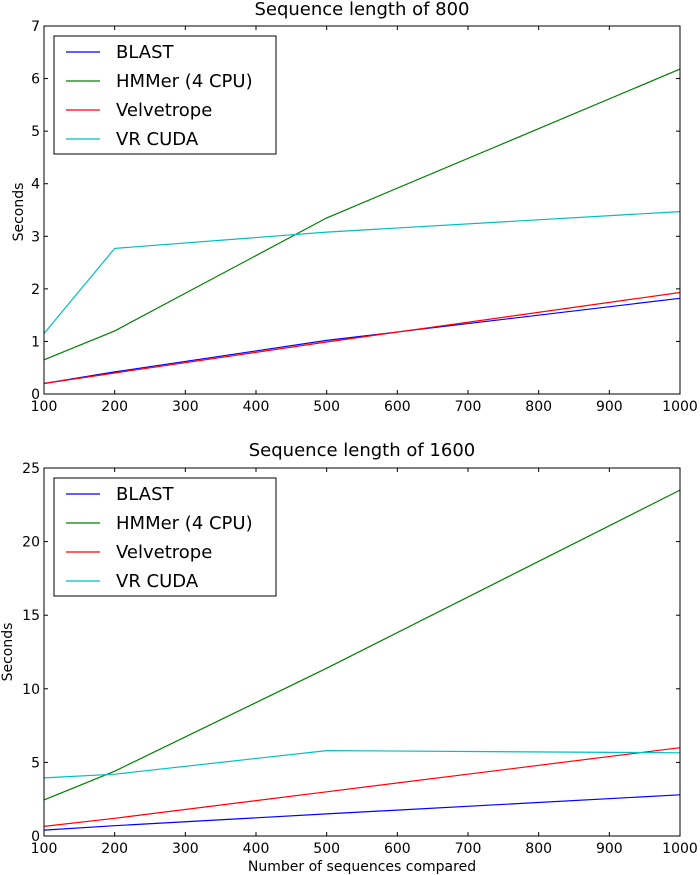 This screenshot has width=700, height=875. I want to click on y-tick-label: 3, so click(35, 237).